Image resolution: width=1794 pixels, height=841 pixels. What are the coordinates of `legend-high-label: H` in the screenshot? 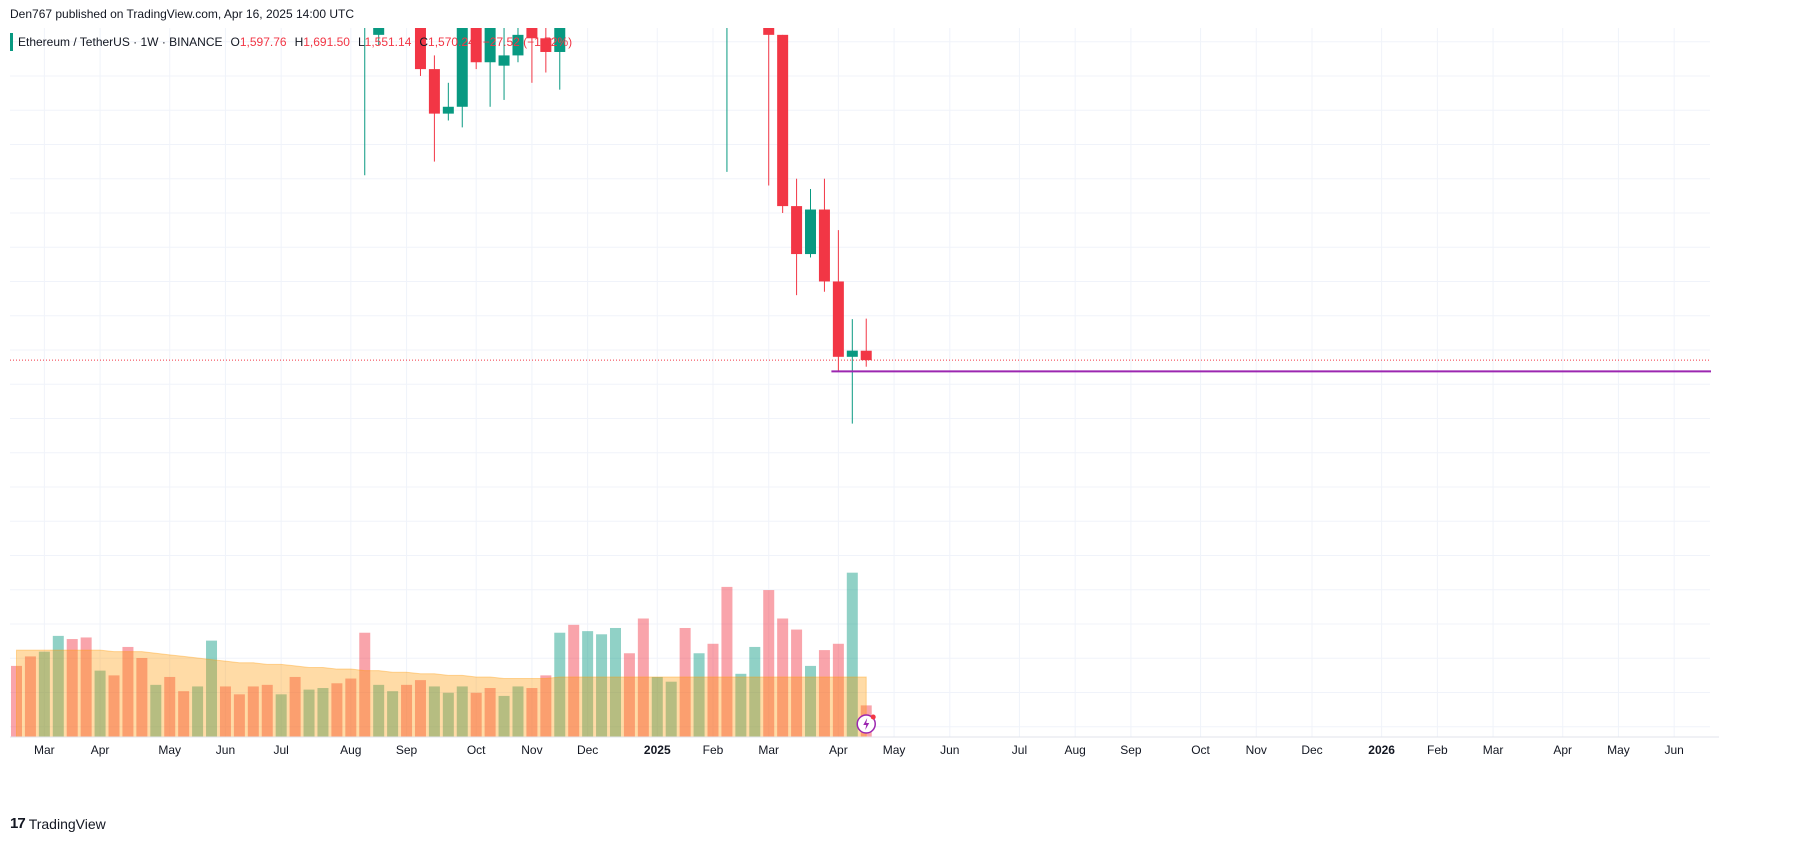 It's located at (299, 42).